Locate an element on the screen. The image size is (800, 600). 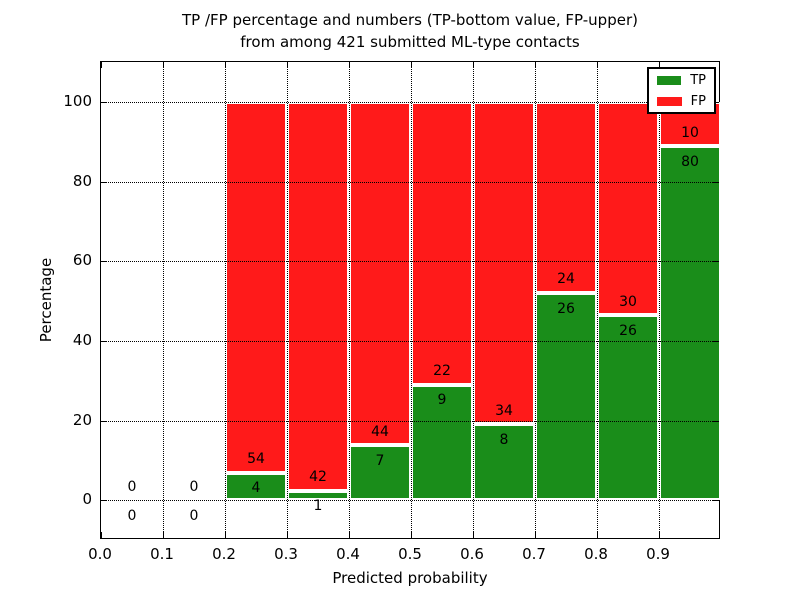
legend-entry-fp: FP is located at coordinates (681, 101).